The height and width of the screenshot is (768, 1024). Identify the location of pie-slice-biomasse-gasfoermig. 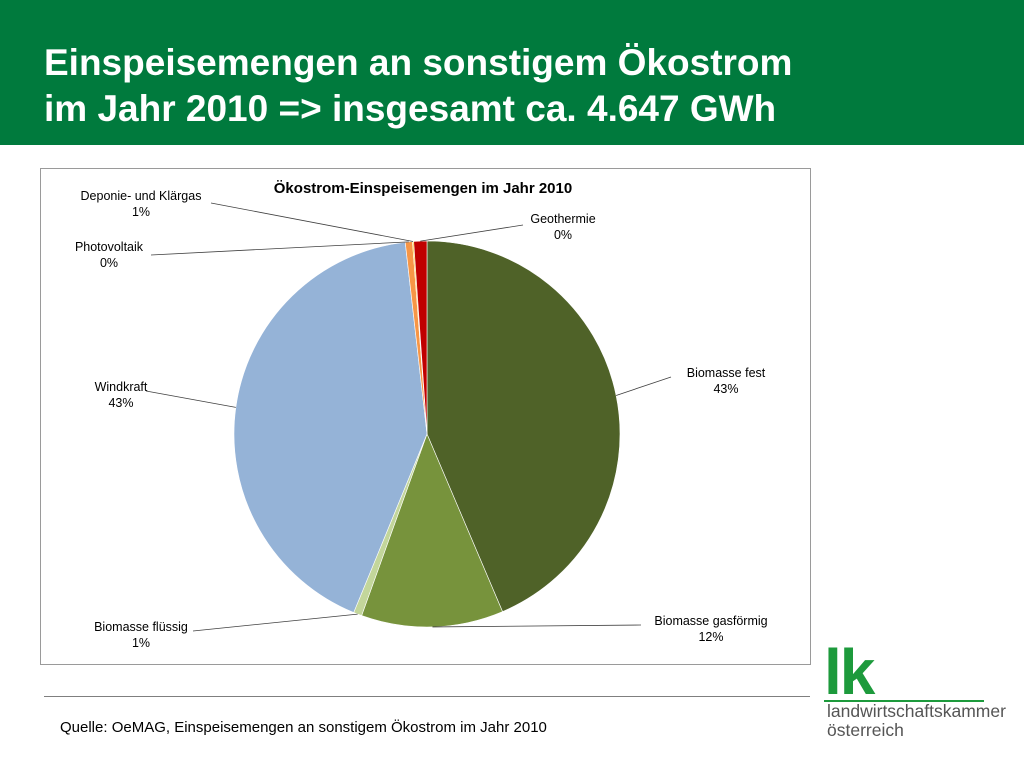
(432, 530).